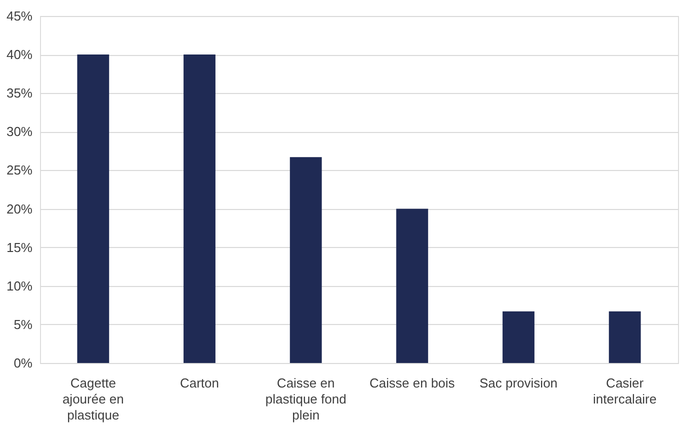  I want to click on y-tick-label: 40%, so click(19, 54).